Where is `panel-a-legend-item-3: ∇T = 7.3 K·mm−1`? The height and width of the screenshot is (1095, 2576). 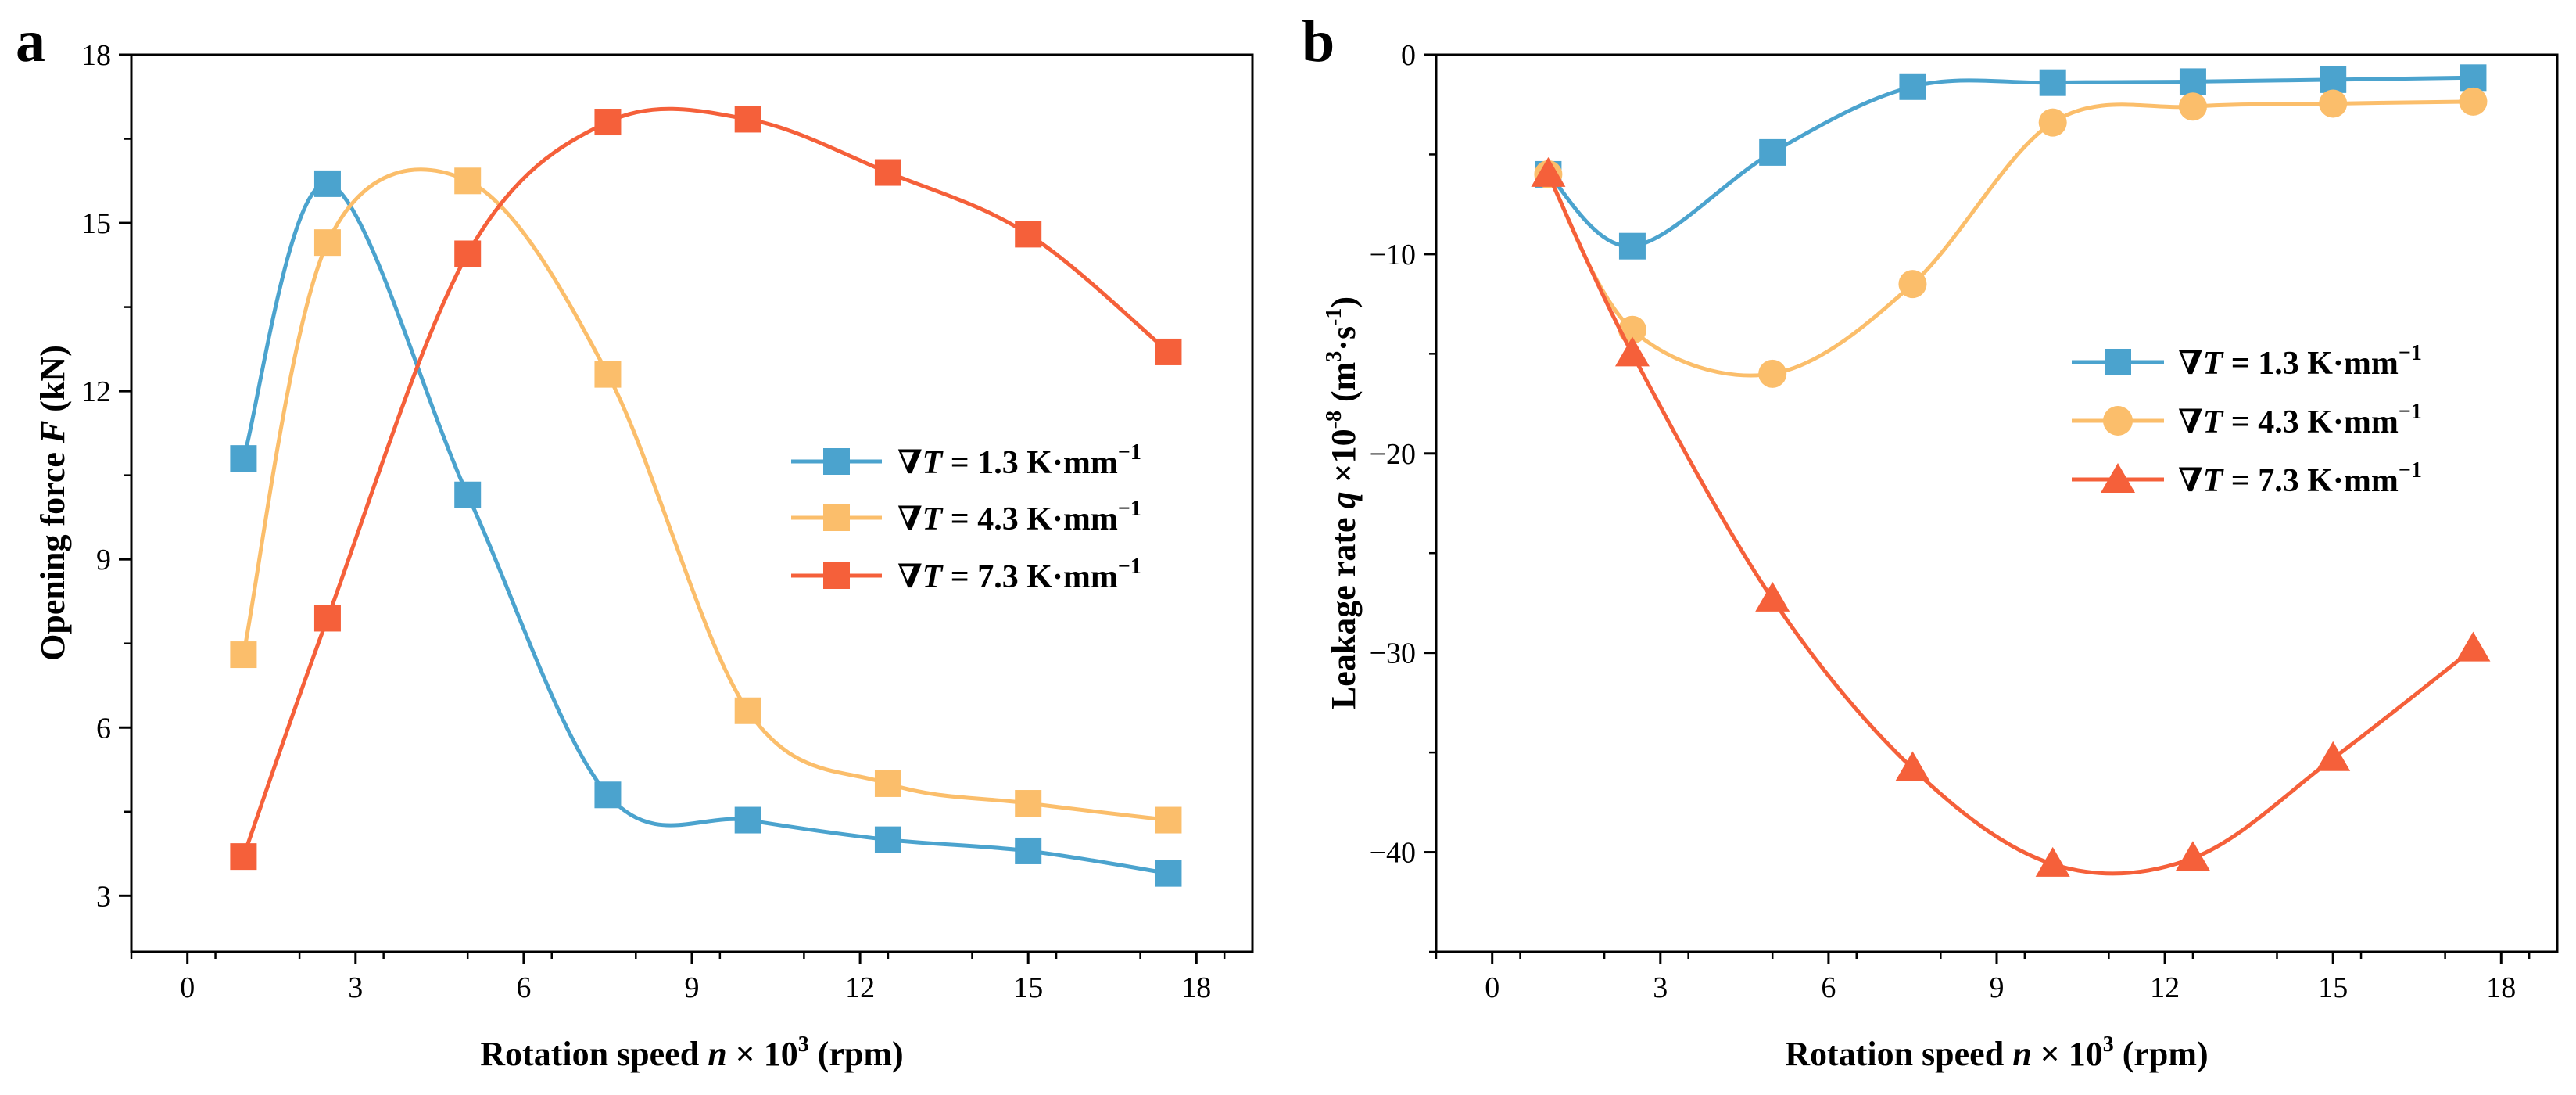
panel-a-legend-item-3: ∇T = 7.3 K·mm−1 is located at coordinates (966, 575).